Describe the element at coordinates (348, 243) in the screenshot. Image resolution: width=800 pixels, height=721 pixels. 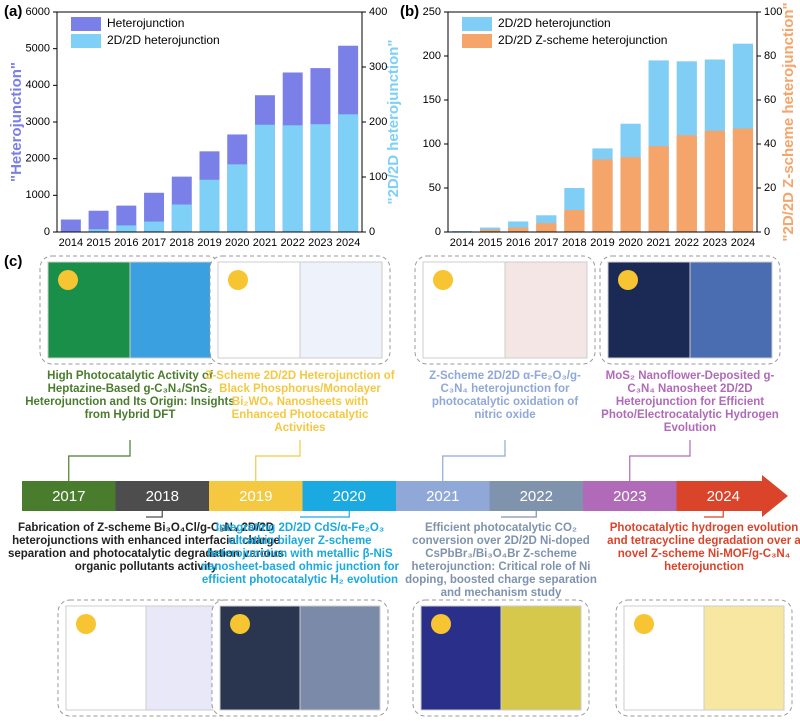
I see `x-tick-label: 2024` at that location.